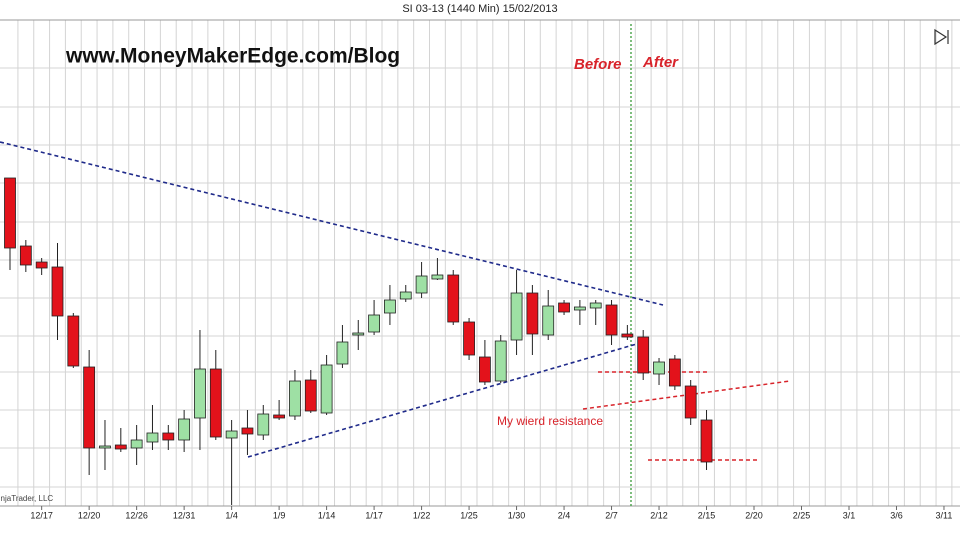 This screenshot has height=540, width=960. Describe the element at coordinates (611, 515) in the screenshot. I see `x-tick-label: 2/7` at that location.